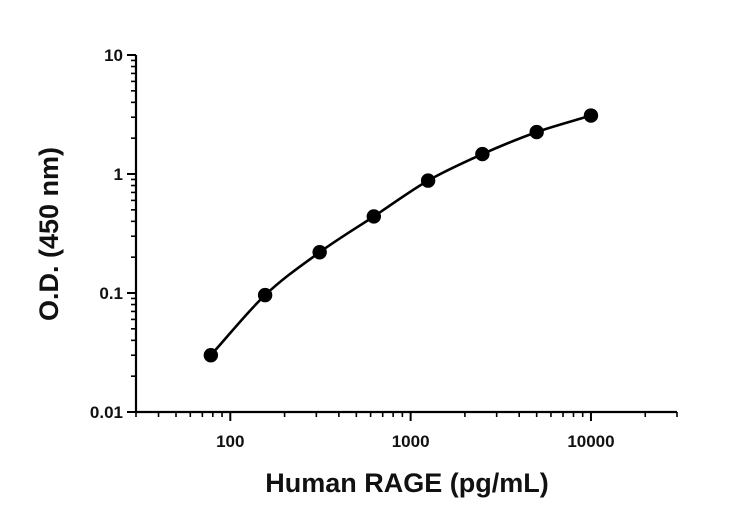 This screenshot has width=750, height=521. Describe the element at coordinates (111, 293) in the screenshot. I see `y-tick-label: 0.1` at that location.